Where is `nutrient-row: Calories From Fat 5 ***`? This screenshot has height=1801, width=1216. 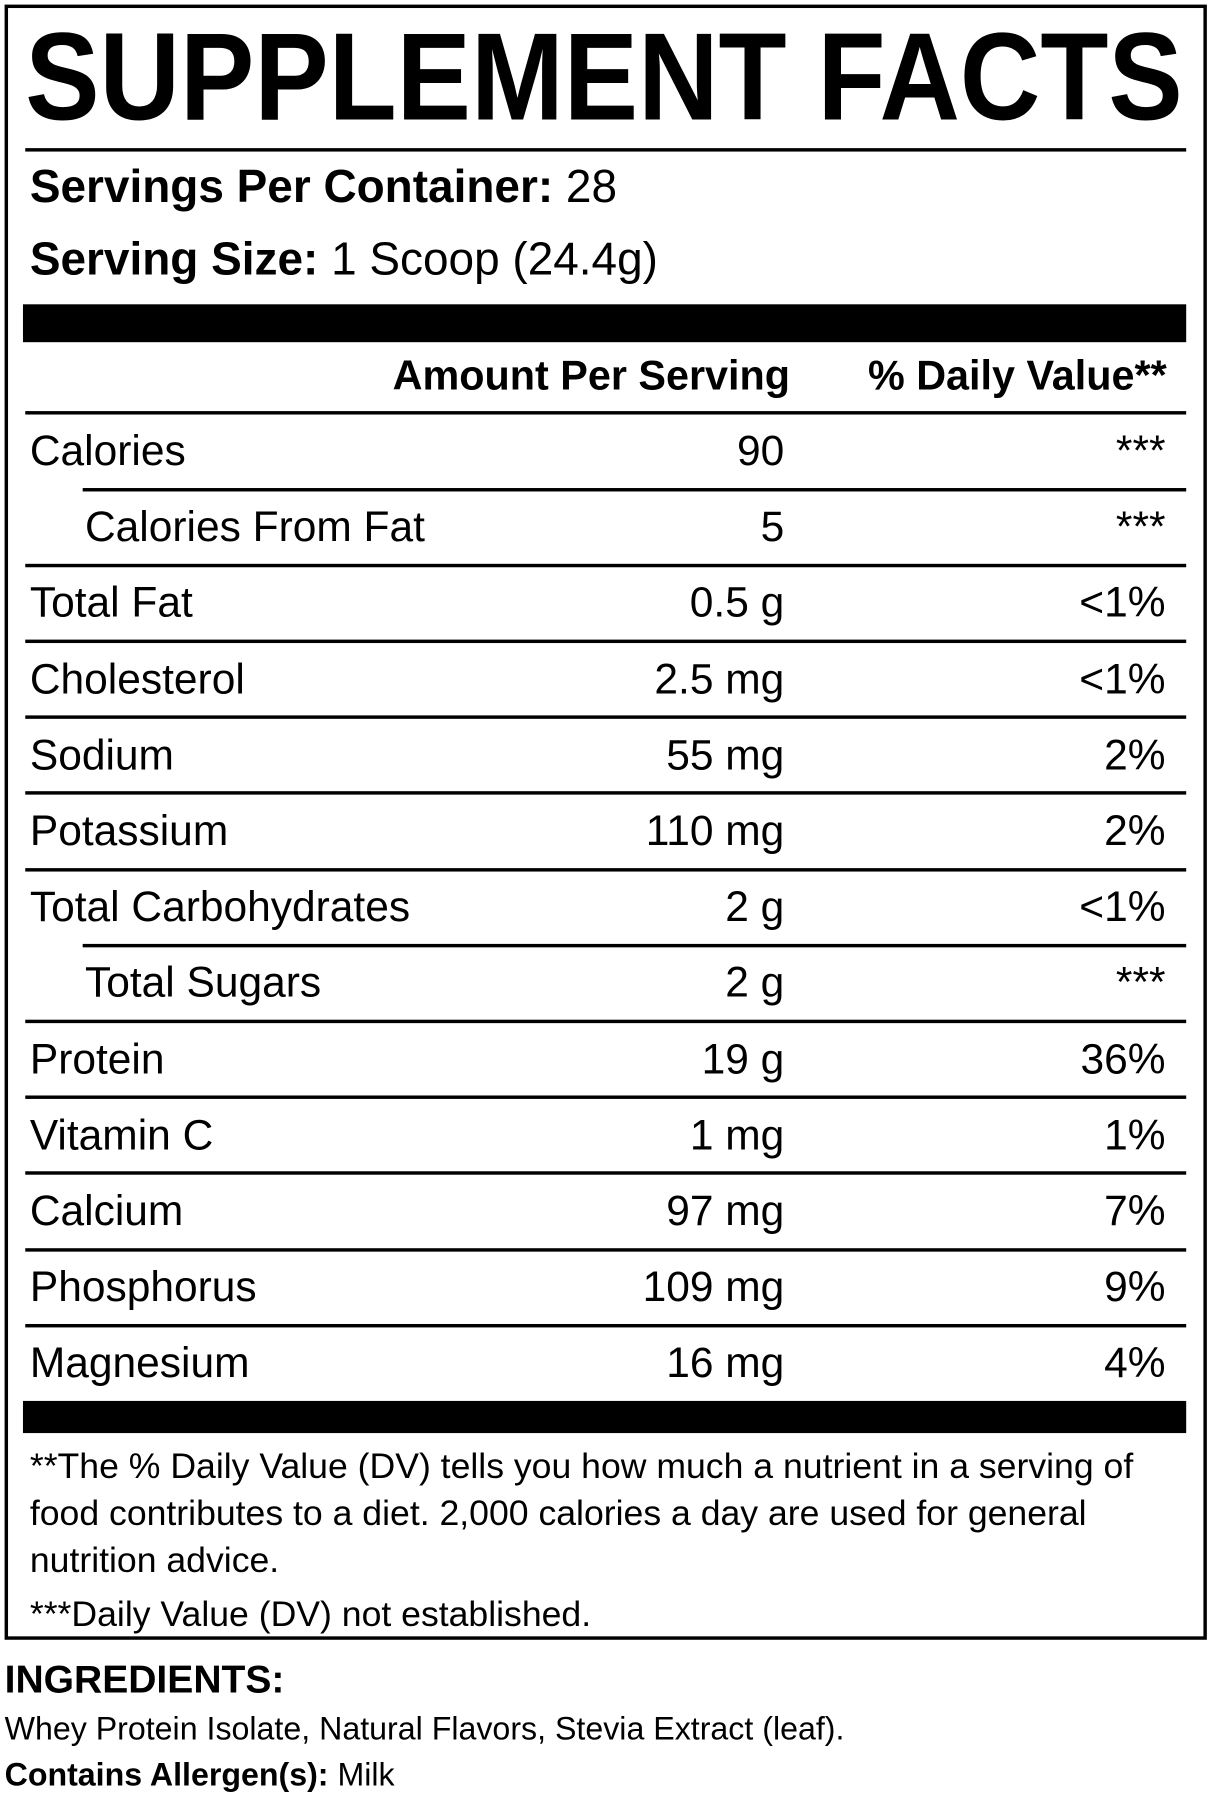
nutrient-row: Calories From Fat 5 *** is located at coordinates (606, 526).